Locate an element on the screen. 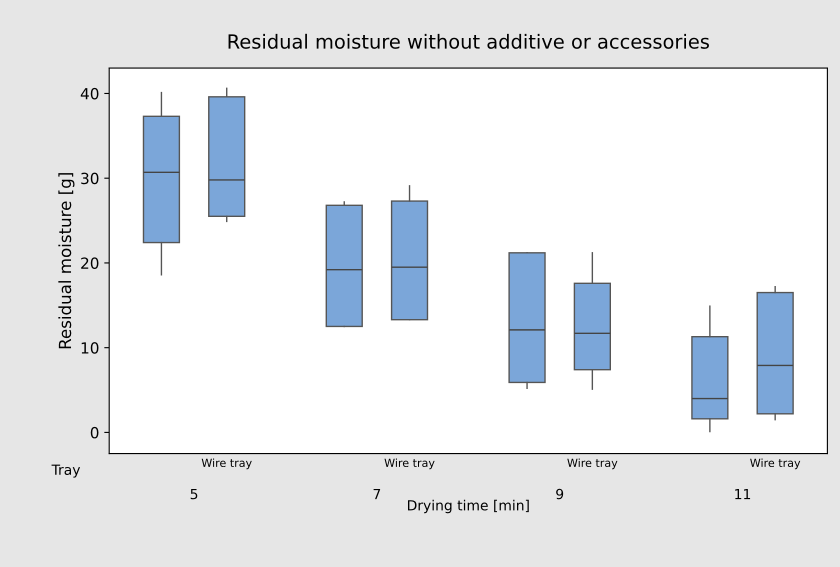  text: Tray is located at coordinates (66, 471).